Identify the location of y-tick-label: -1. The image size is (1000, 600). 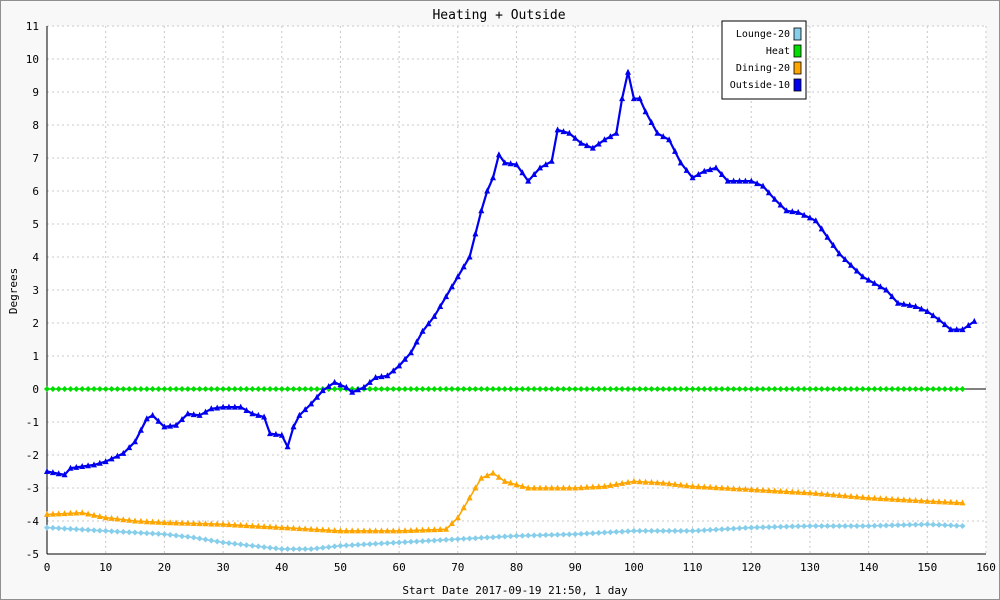
(32, 422).